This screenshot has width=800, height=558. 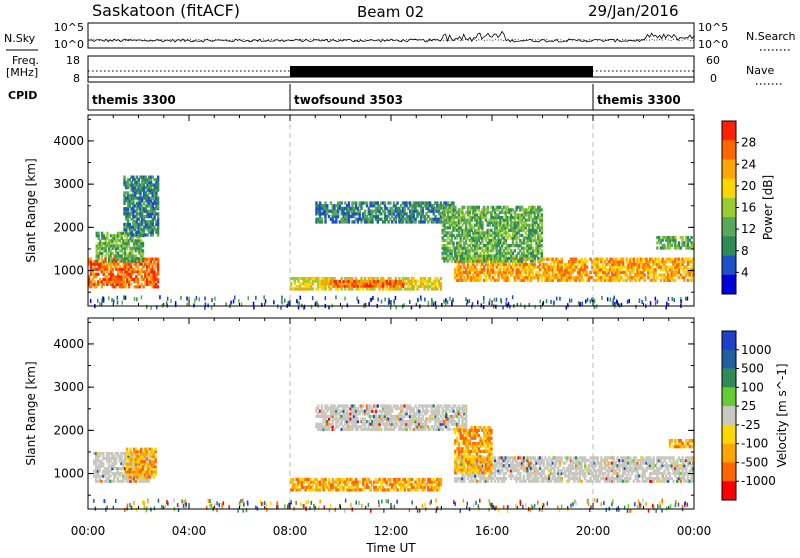 I want to click on noise-right-tick-top: 10^5, so click(x=713, y=27).